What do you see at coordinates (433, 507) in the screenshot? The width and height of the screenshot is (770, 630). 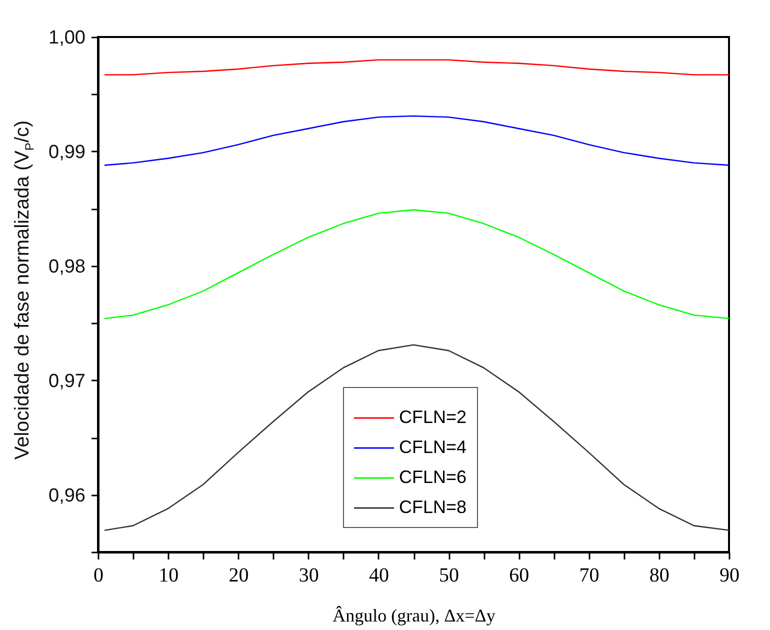 I see `legend-label: CFLN=8` at bounding box center [433, 507].